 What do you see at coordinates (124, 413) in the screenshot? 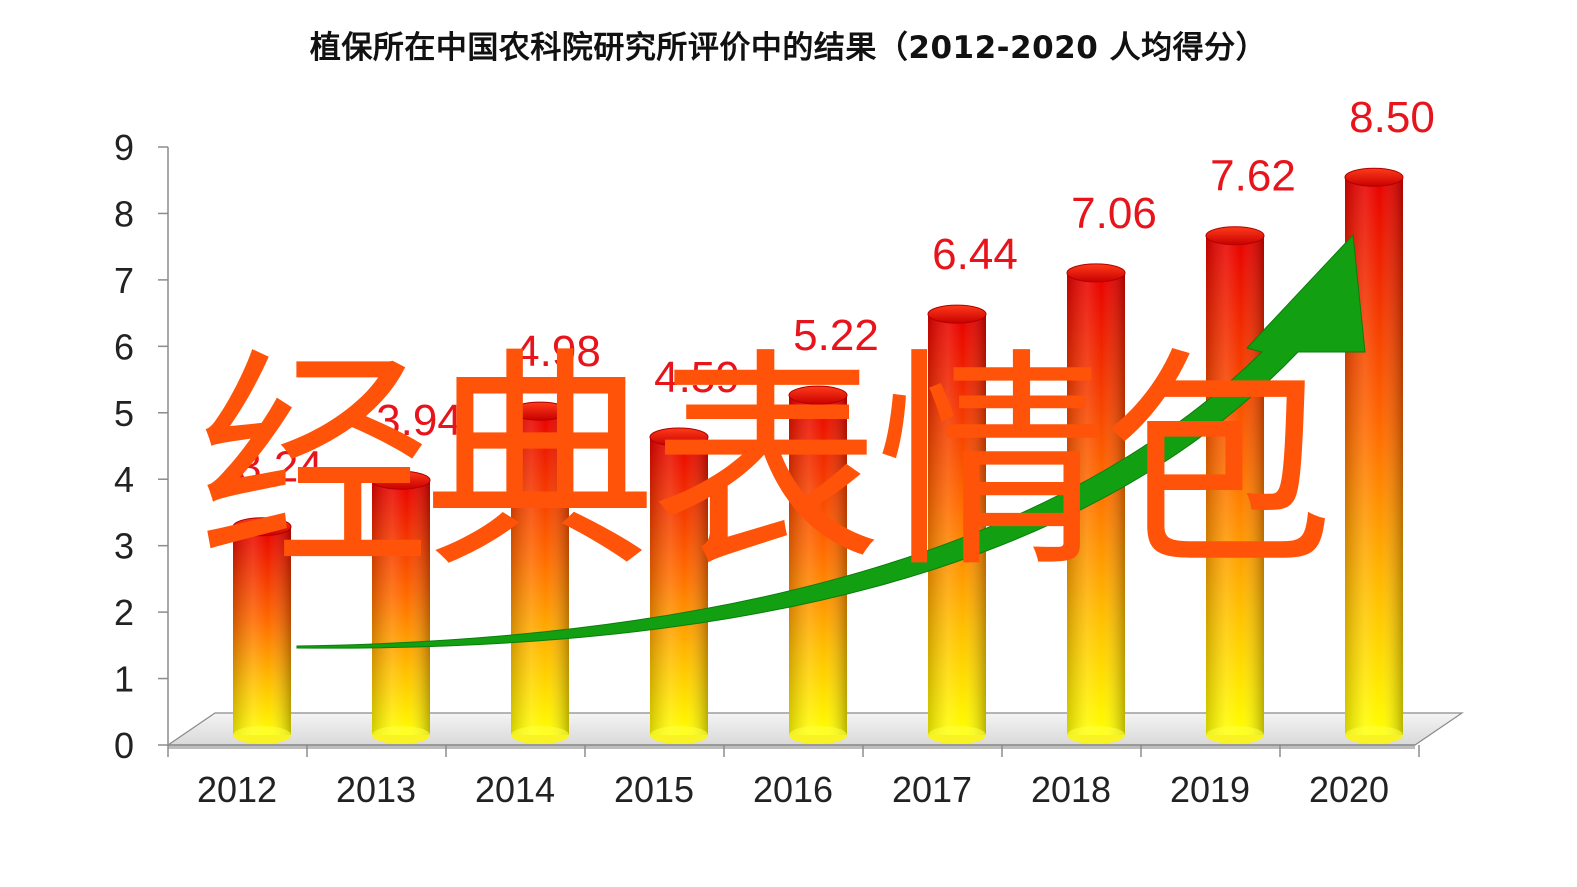
I see `y-tick-label: 5` at bounding box center [124, 413].